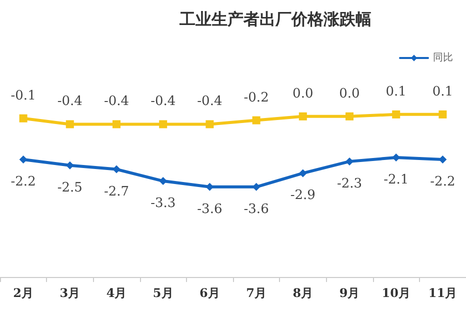 The width and height of the screenshot is (466, 324). What do you see at coordinates (396, 293) in the screenshot?
I see `x-tick-label: 10月` at bounding box center [396, 293].